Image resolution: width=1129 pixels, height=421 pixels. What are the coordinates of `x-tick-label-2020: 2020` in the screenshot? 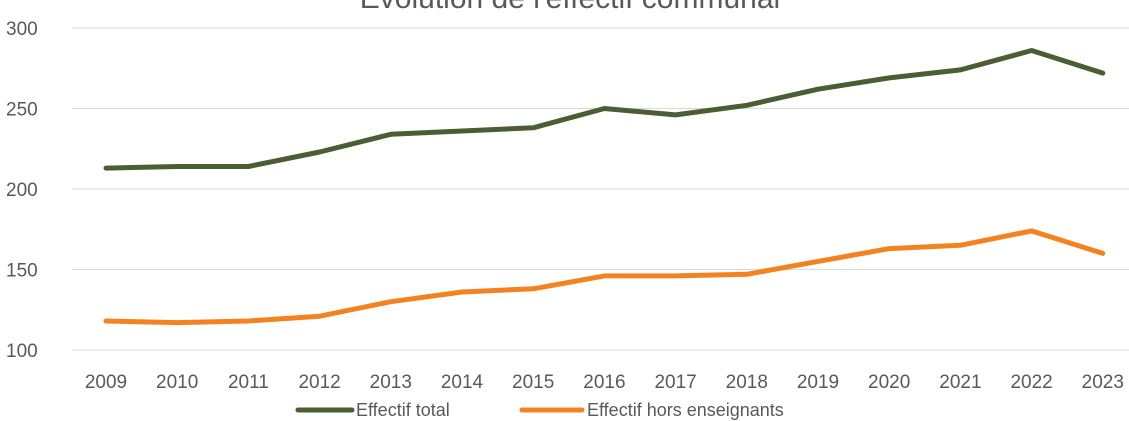 It's located at (889, 382).